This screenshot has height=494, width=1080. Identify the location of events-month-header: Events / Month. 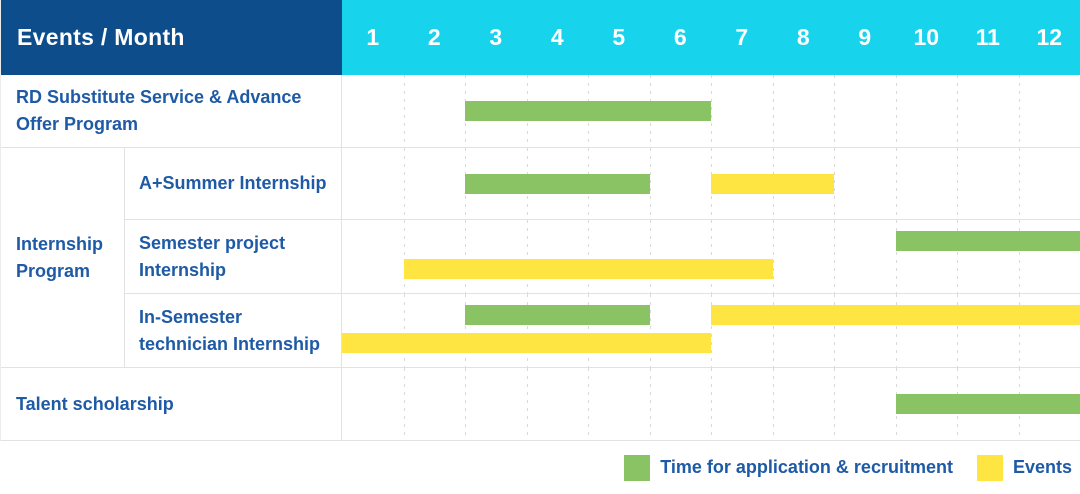
(171, 37).